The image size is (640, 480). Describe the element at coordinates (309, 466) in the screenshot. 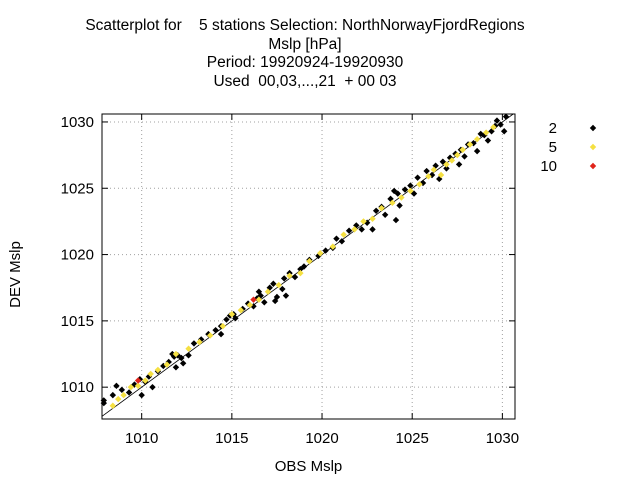

I see `x-axis-label: OBS Mslp` at that location.